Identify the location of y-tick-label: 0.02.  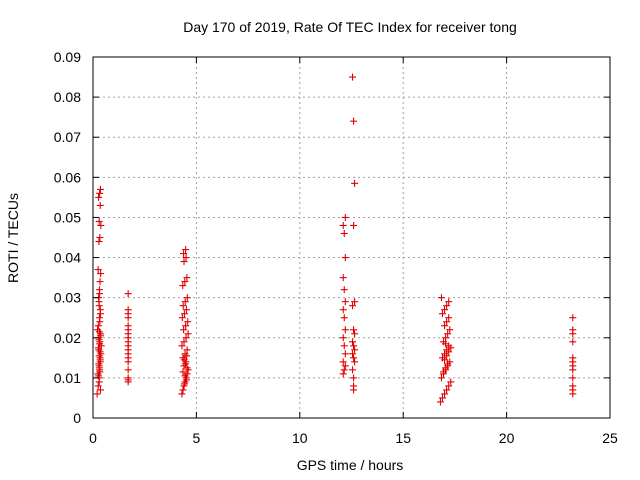
(67, 338).